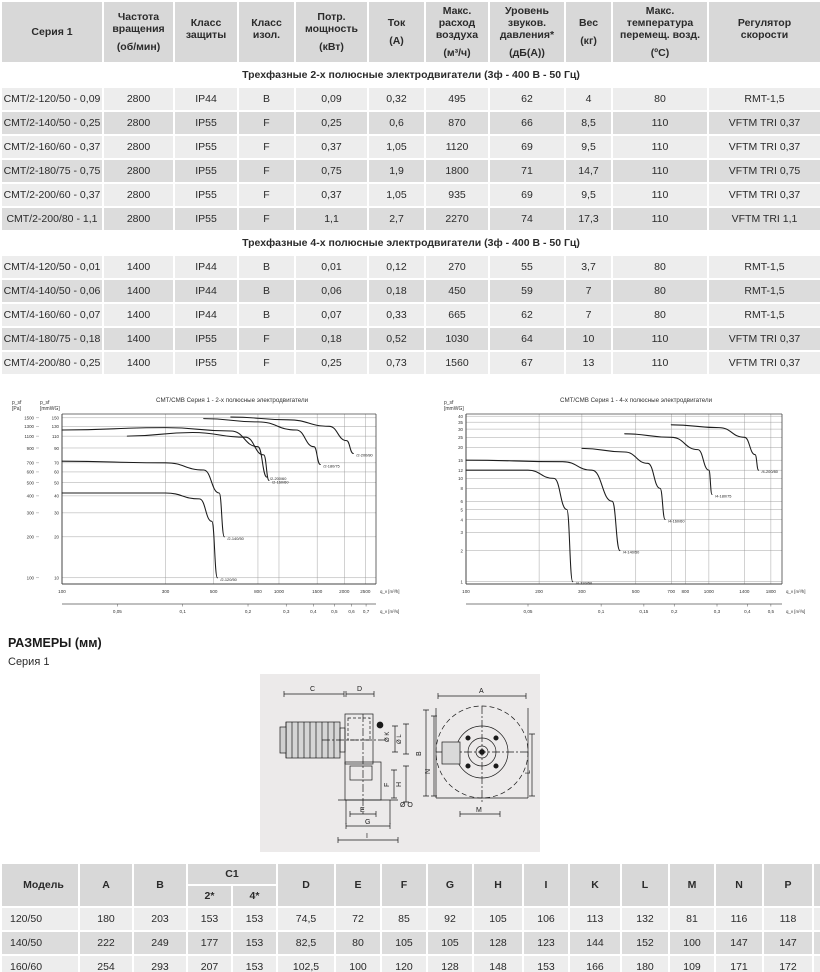  Describe the element at coordinates (788, 943) in the screenshot. I see `dimensions-cell: 147` at that location.